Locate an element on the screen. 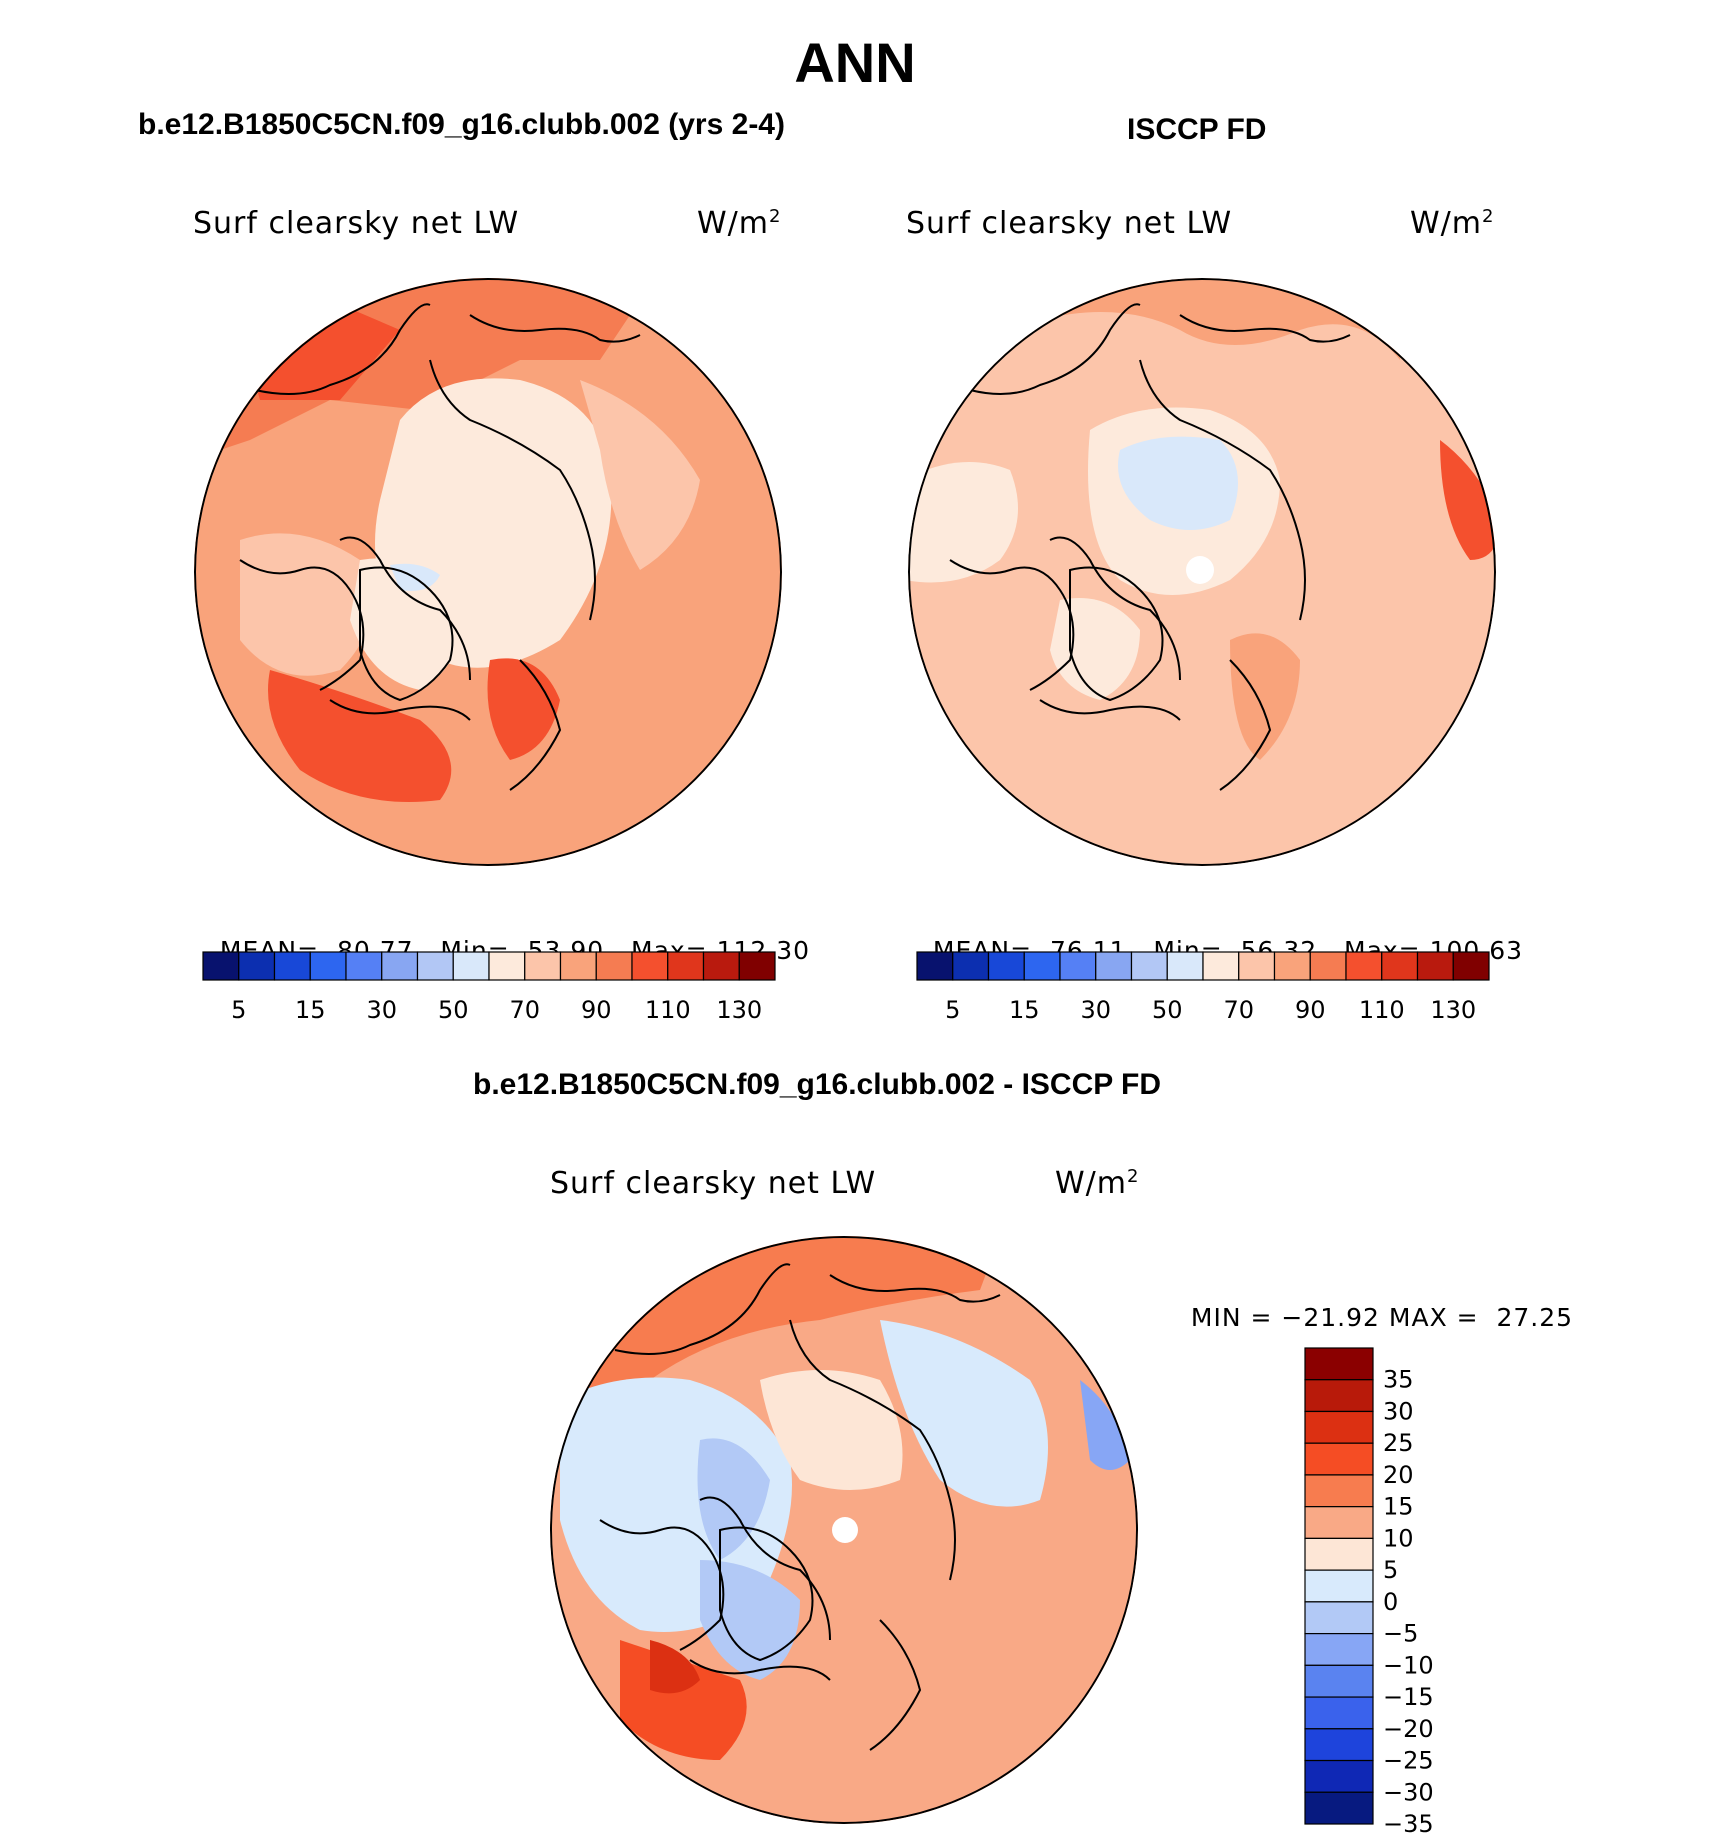 The width and height of the screenshot is (1710, 1840). colorbar-tick-label: 70 is located at coordinates (524, 1010).